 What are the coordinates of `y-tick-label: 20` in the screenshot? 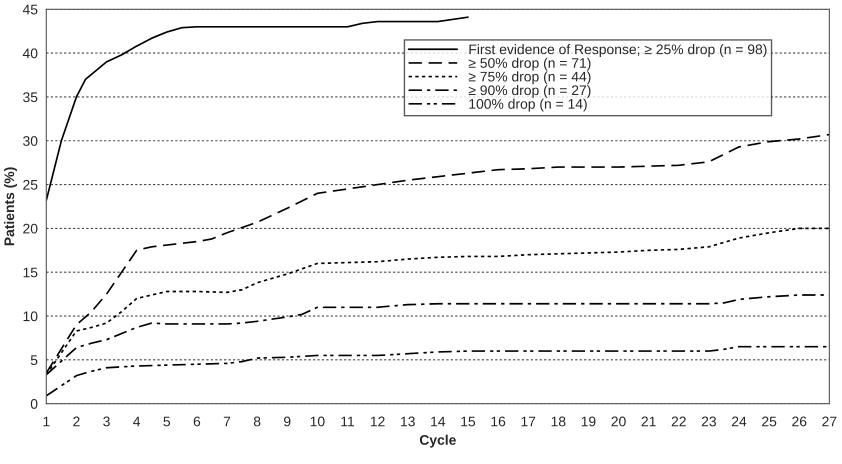 It's located at (30, 229).